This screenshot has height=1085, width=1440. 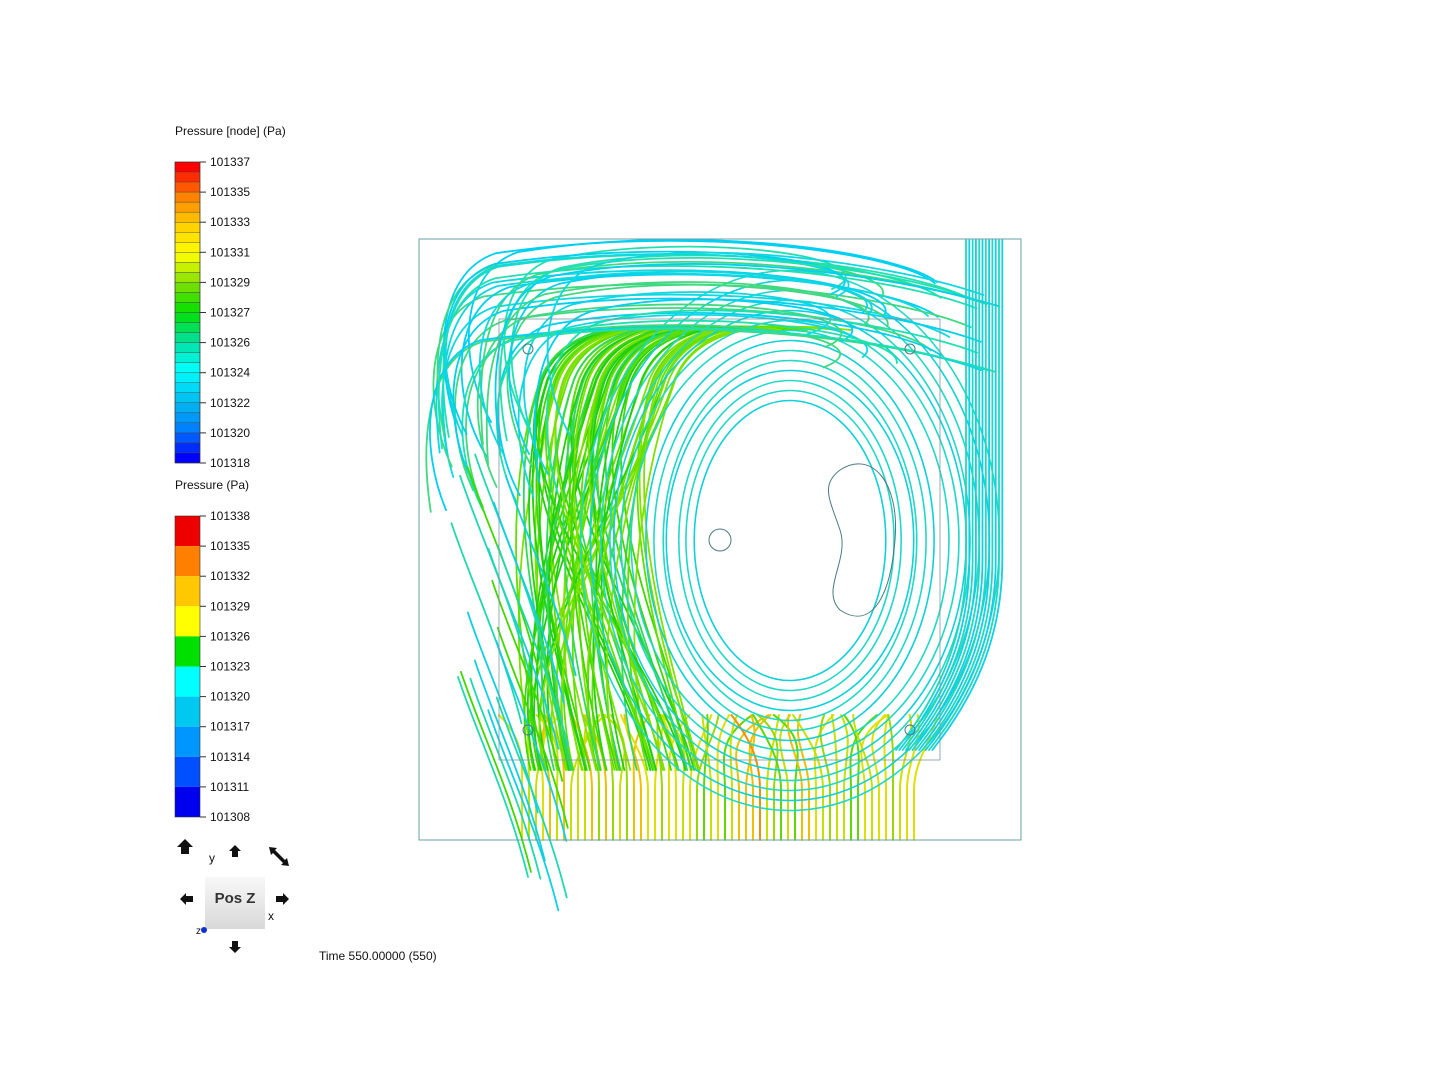 I want to click on view-cube: Pos Z y x z, so click(x=233, y=896).